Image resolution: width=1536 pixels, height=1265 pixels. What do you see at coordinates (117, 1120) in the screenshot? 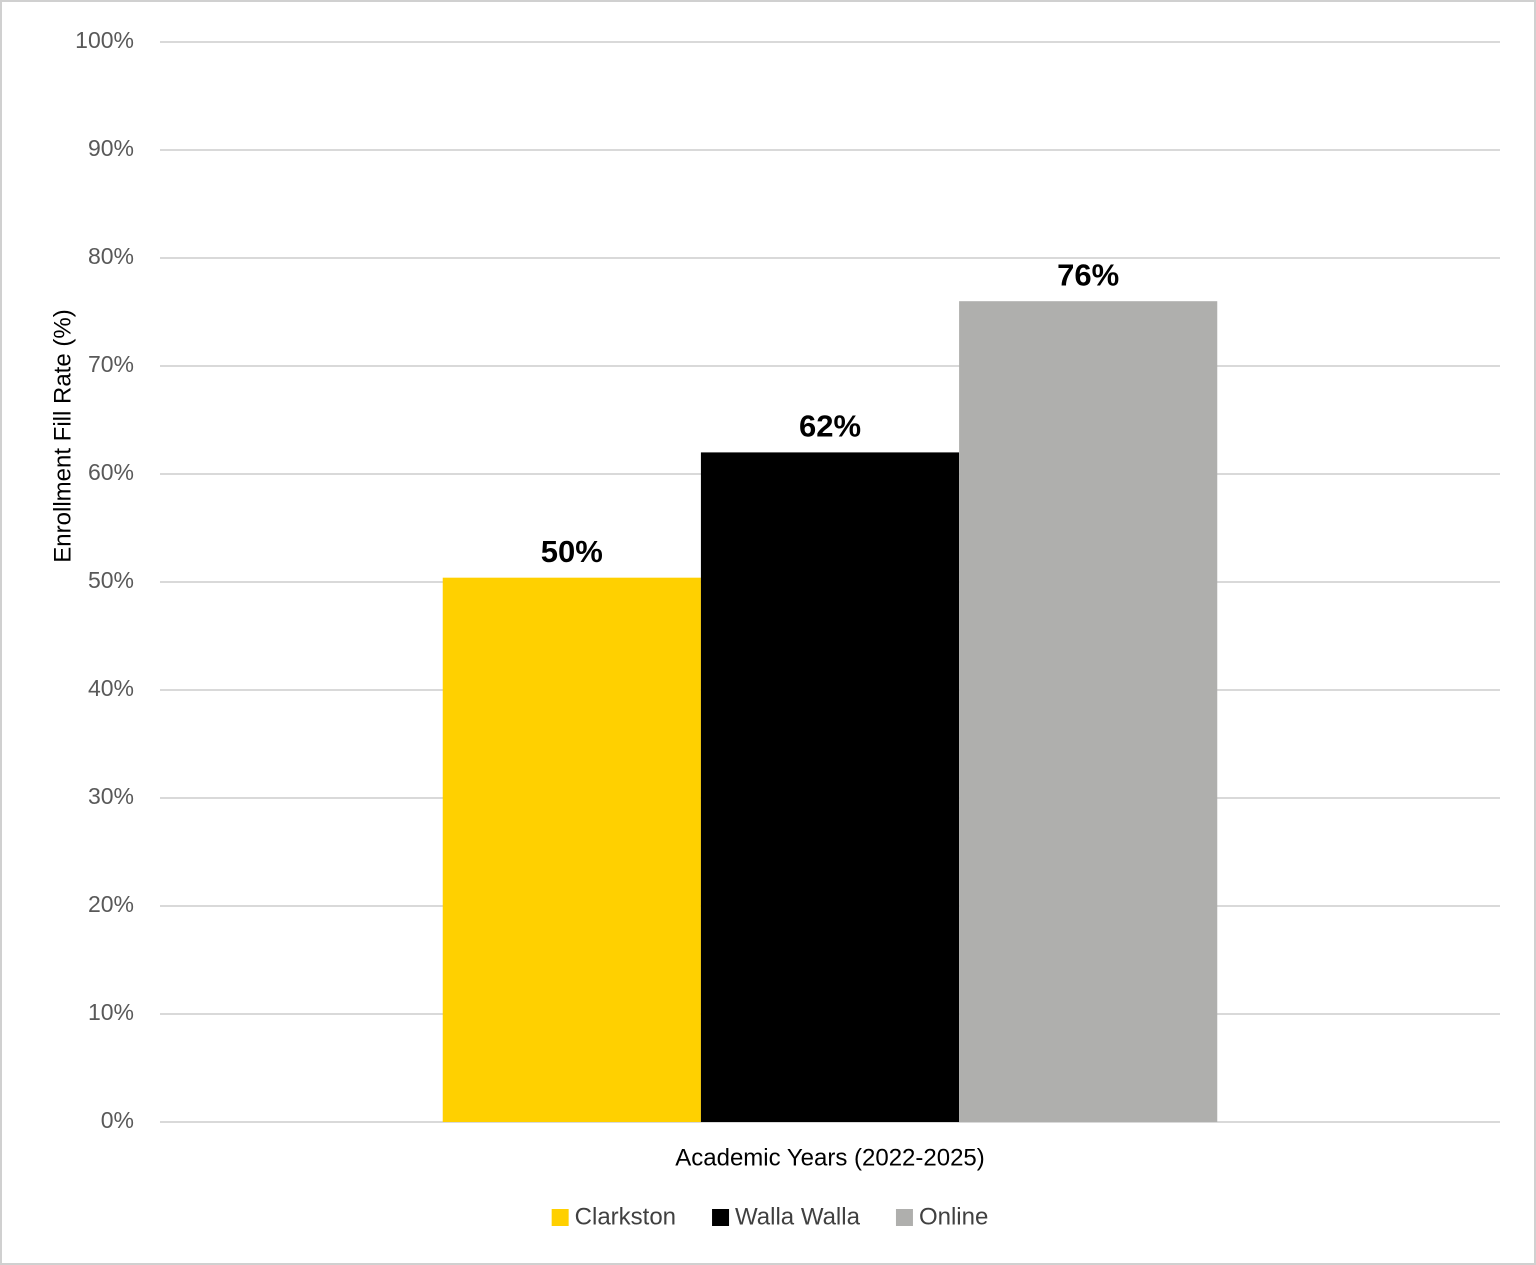
I see `y-tick-label: 0%` at bounding box center [117, 1120].